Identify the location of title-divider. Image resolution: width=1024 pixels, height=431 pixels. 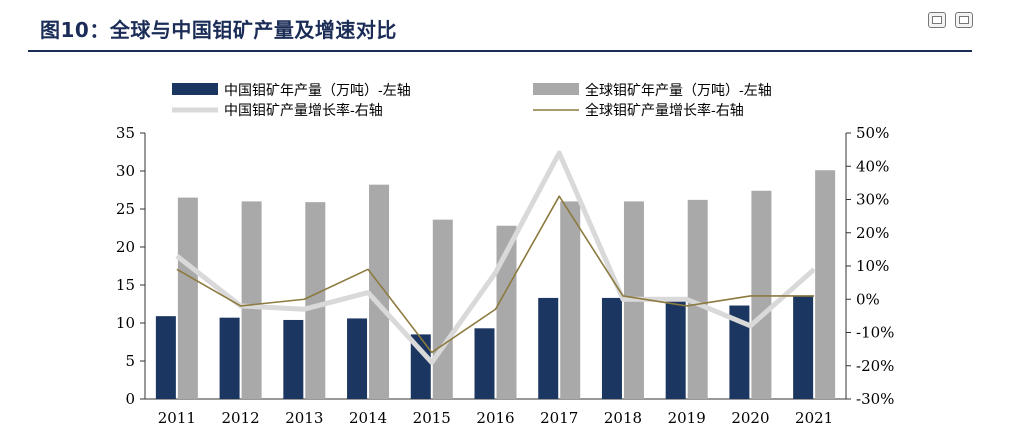
(500, 51).